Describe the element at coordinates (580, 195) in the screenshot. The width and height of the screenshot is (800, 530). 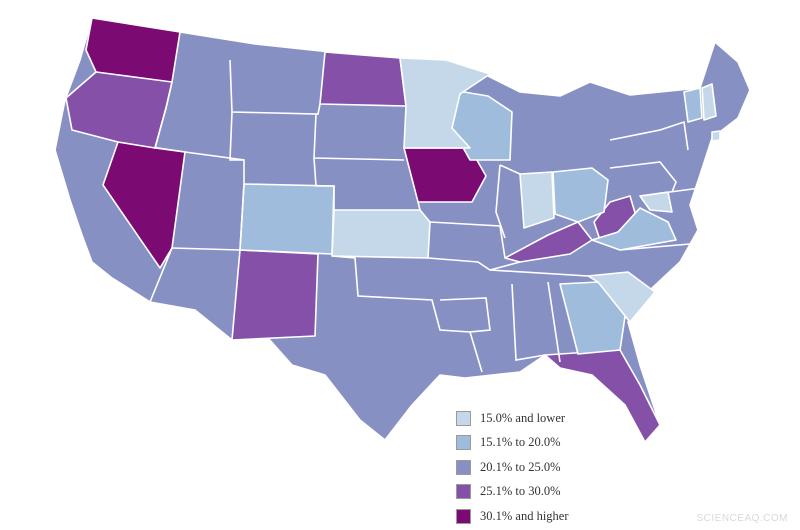
I see `state-ohio` at that location.